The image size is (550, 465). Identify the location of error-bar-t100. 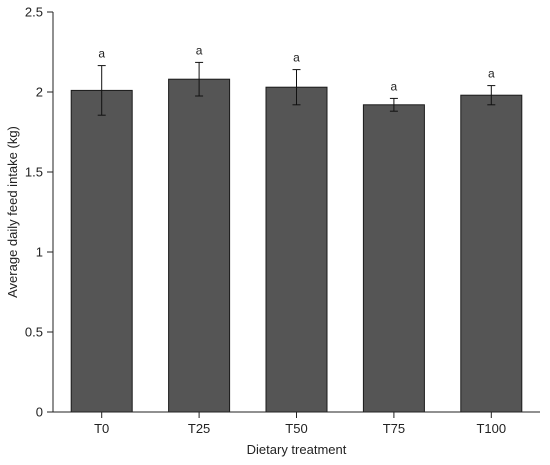
(491, 95).